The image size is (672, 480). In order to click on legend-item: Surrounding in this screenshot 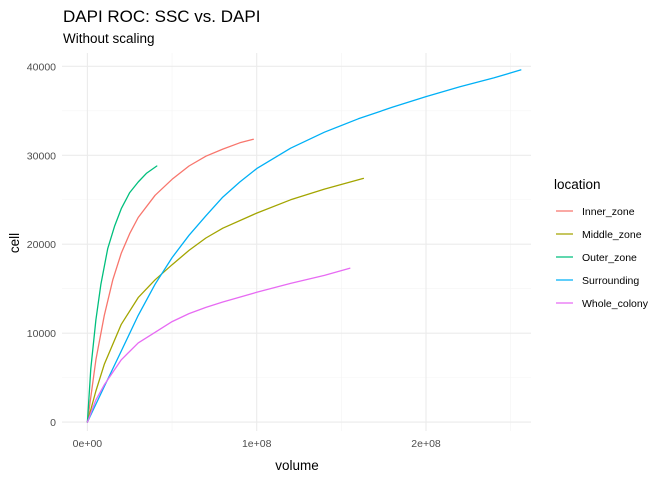, I will do `click(597, 281)`.